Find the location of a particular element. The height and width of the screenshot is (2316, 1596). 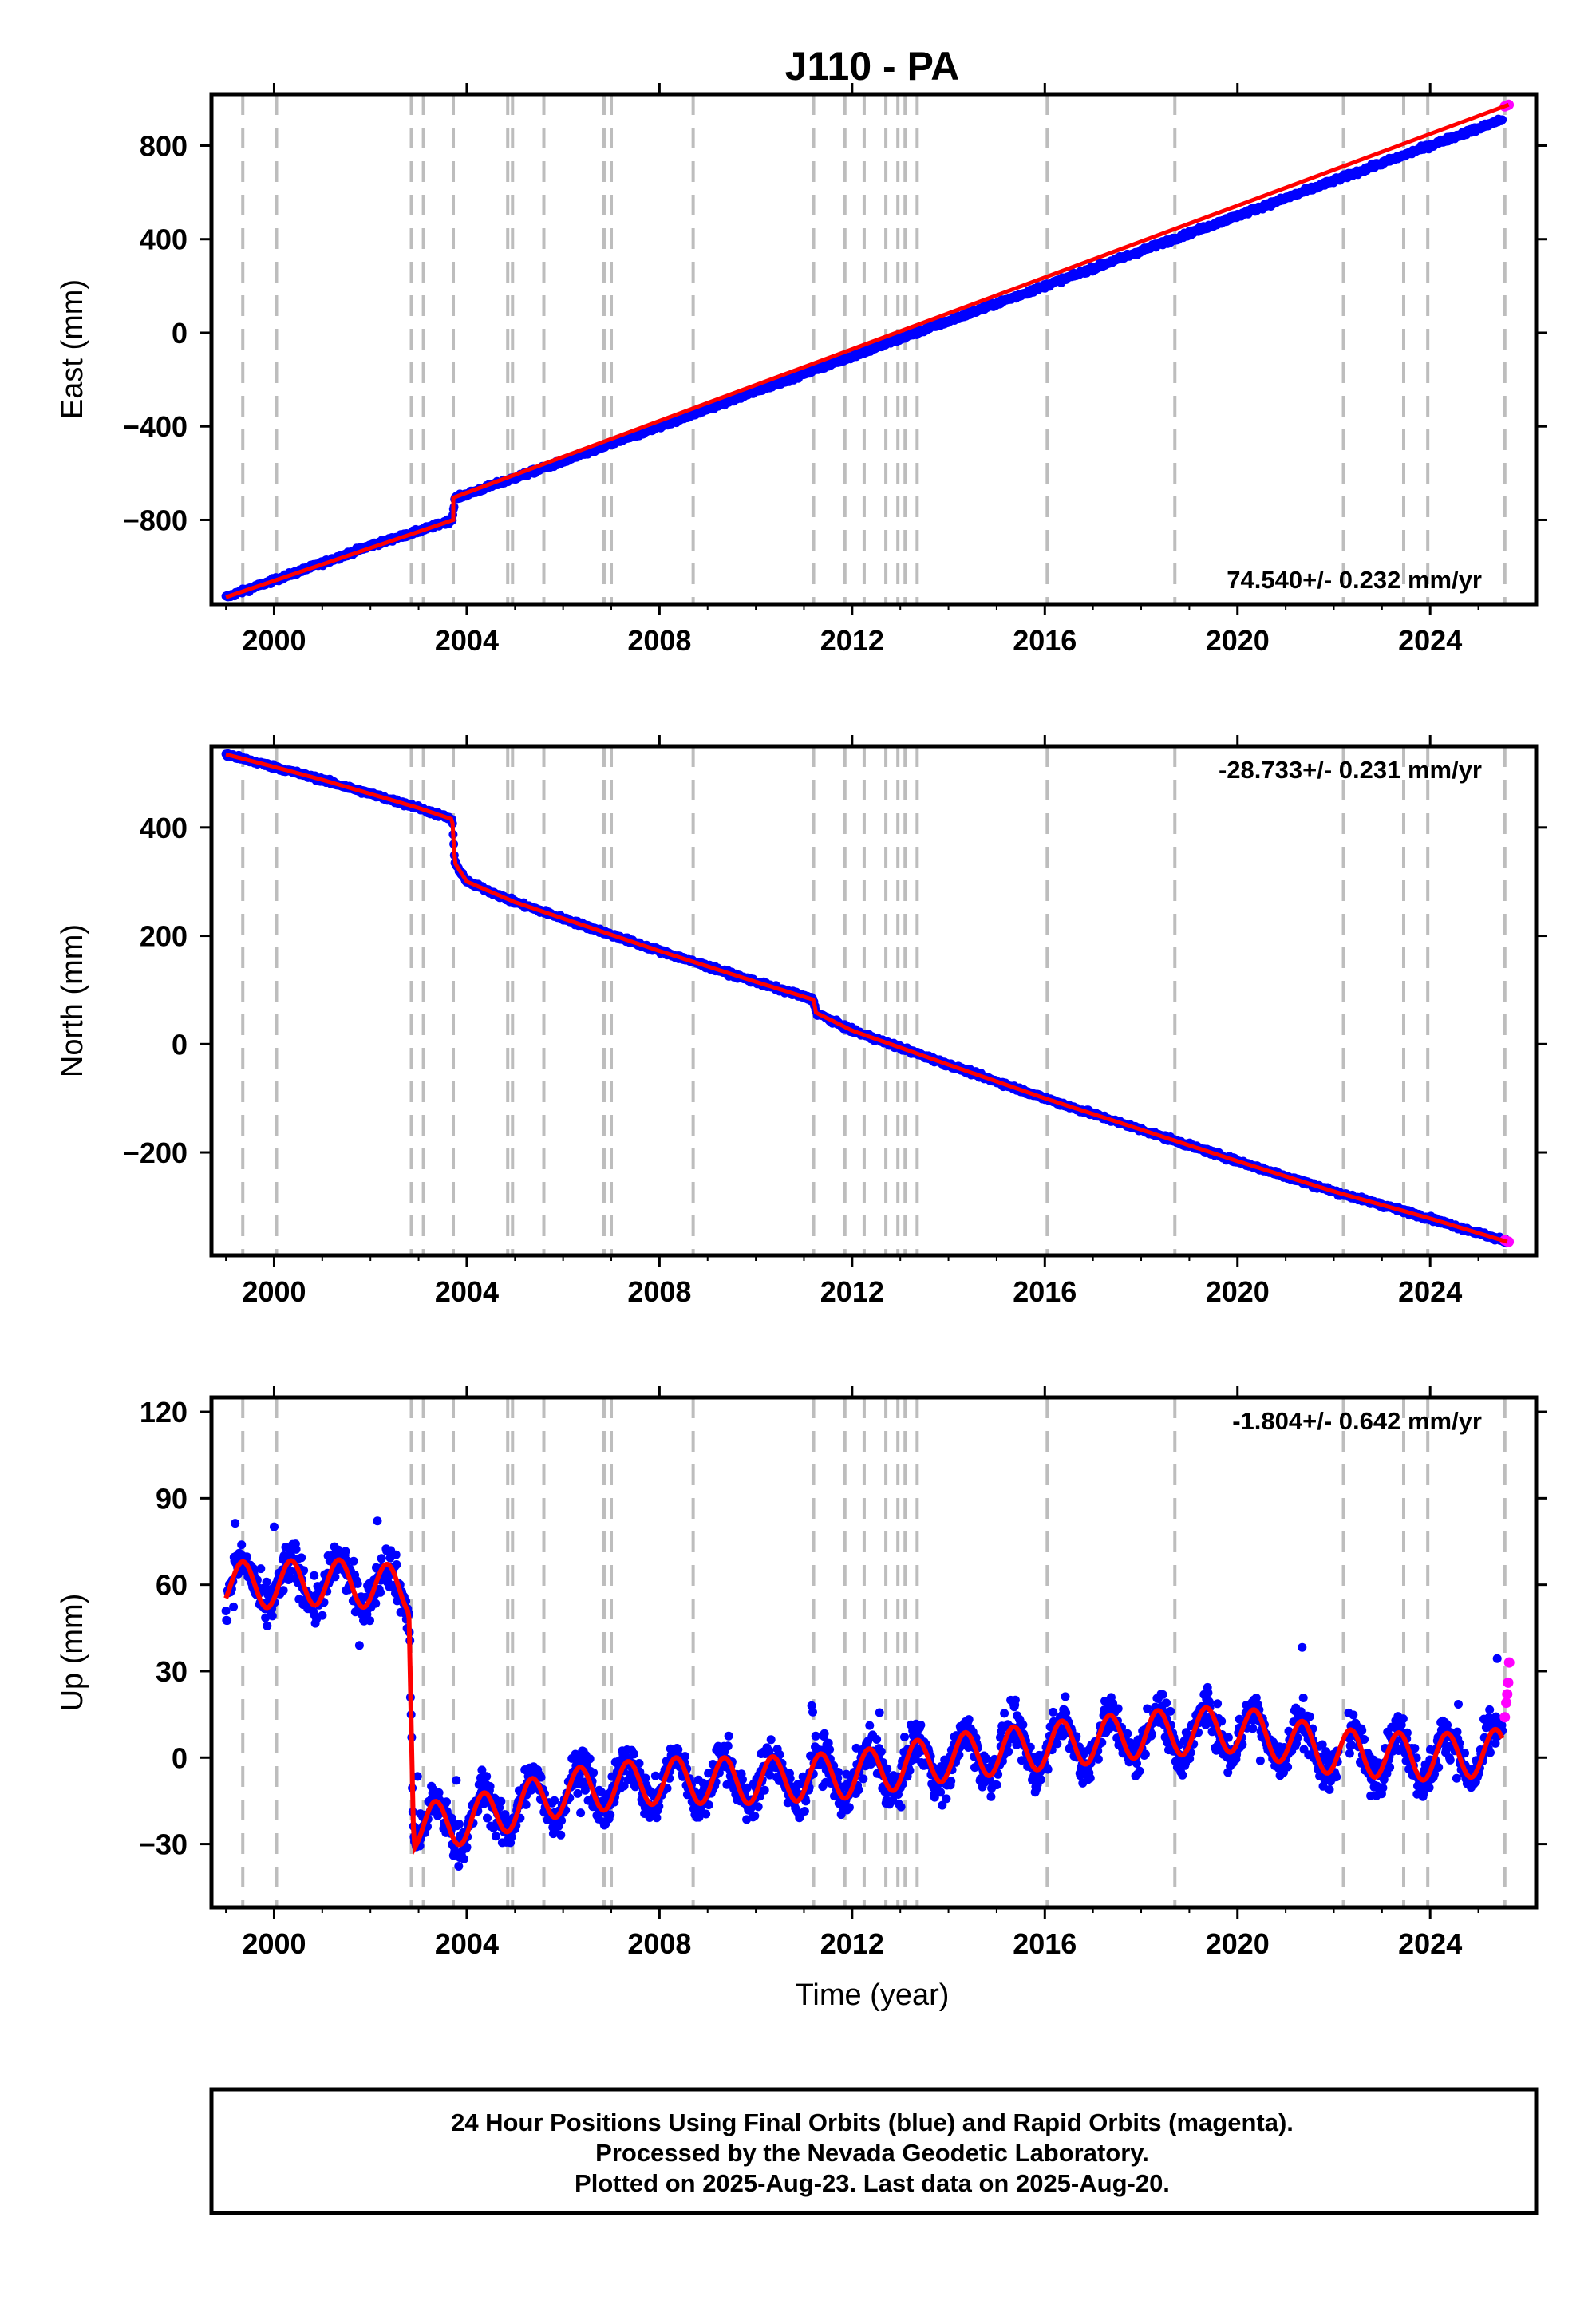

y-tick-label: 800 is located at coordinates (164, 145).